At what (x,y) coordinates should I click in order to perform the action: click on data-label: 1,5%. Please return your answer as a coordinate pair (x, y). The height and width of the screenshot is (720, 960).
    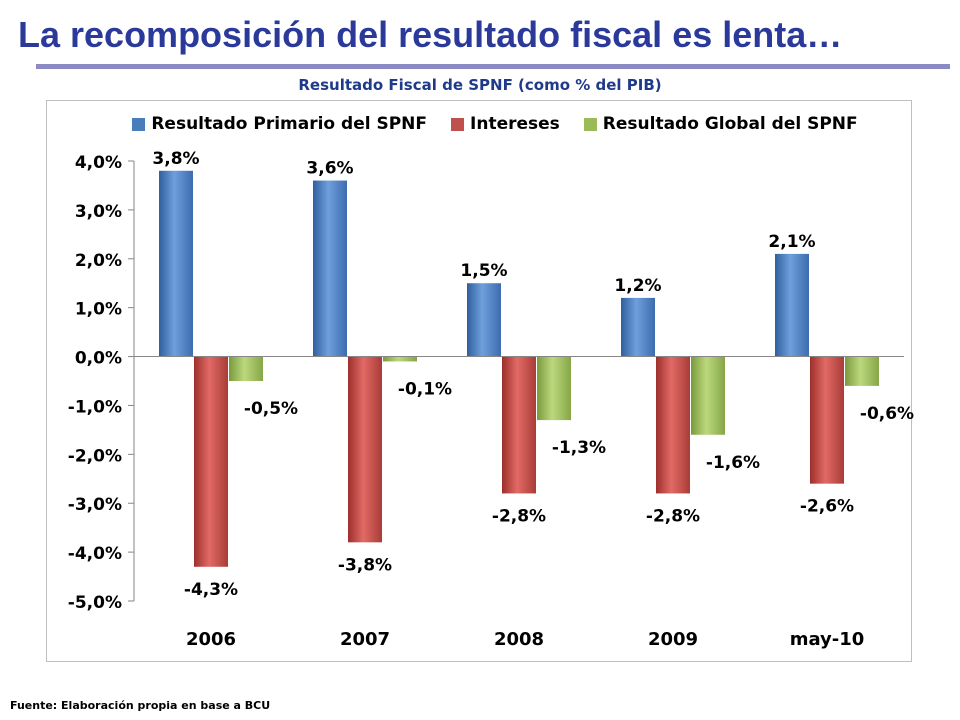
    Looking at the image, I should click on (483, 271).